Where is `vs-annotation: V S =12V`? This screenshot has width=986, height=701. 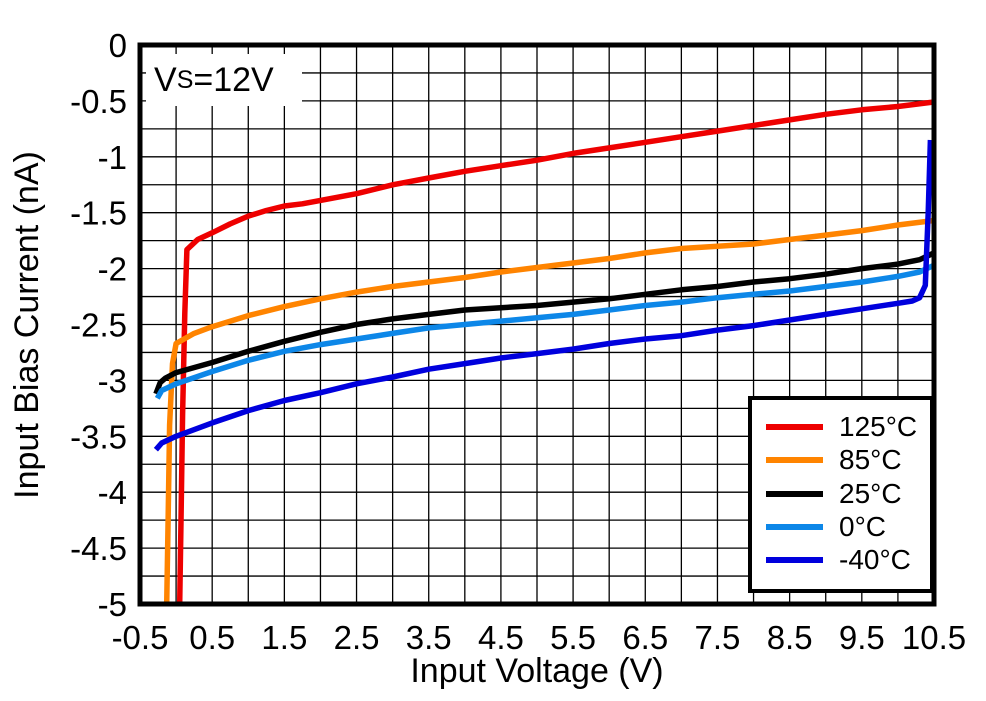 vs-annotation: V S =12V is located at coordinates (224, 80).